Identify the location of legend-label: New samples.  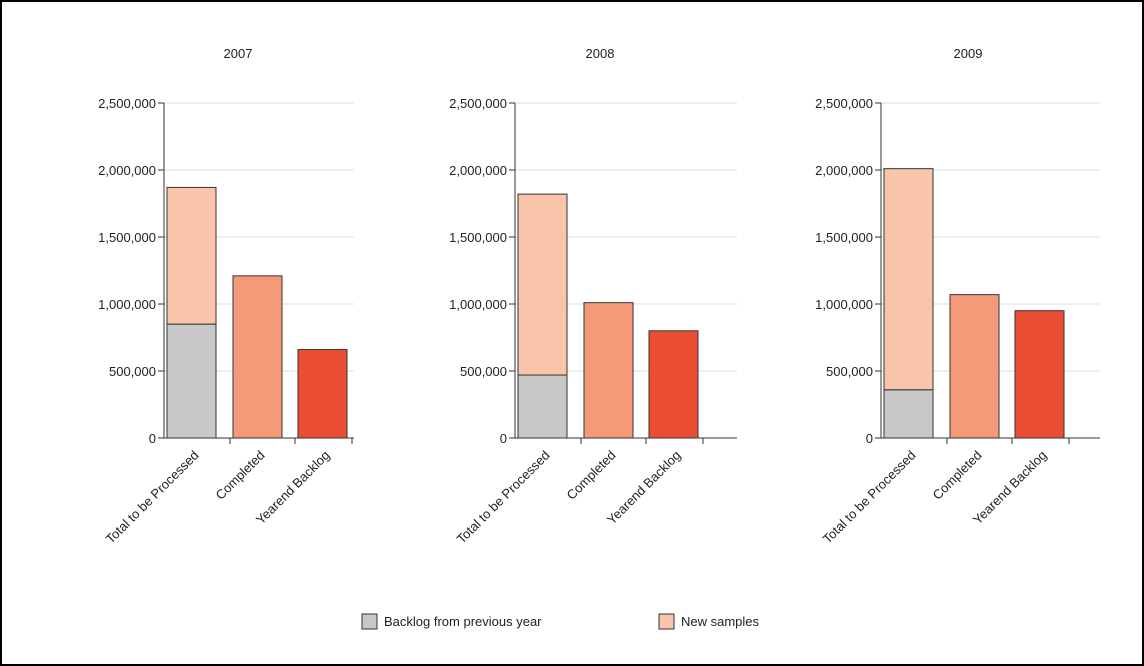
(720, 621).